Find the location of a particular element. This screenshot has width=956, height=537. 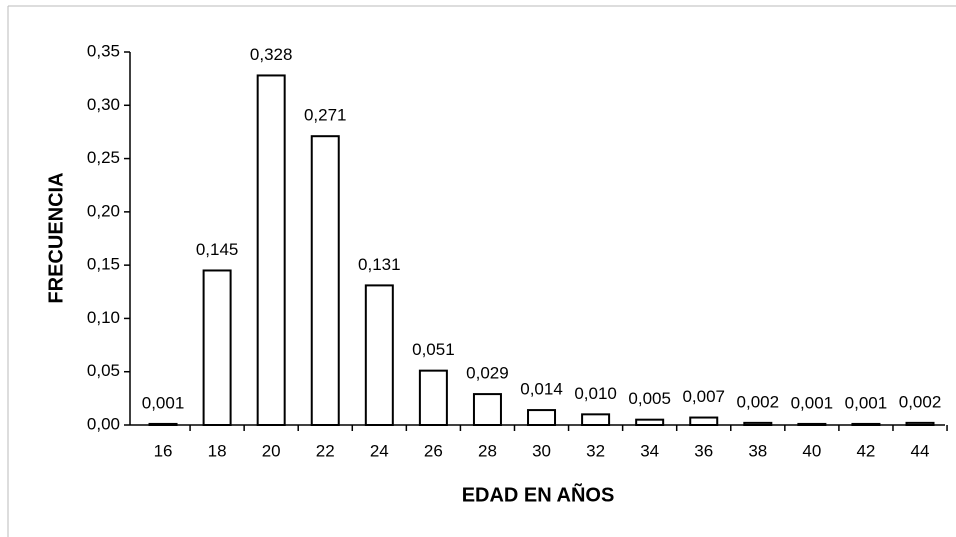

x-tick-label: 36 is located at coordinates (703, 450).